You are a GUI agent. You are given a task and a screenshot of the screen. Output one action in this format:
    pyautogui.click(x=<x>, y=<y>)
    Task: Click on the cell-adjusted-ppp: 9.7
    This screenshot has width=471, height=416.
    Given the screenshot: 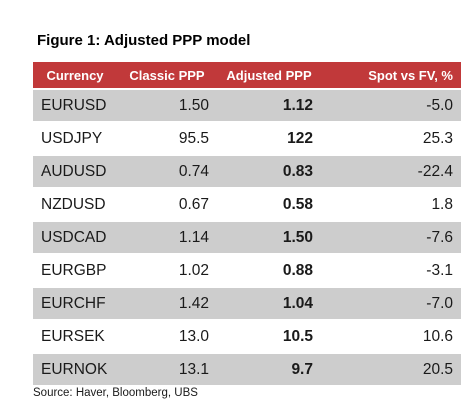 What is the action you would take?
    pyautogui.click(x=269, y=370)
    